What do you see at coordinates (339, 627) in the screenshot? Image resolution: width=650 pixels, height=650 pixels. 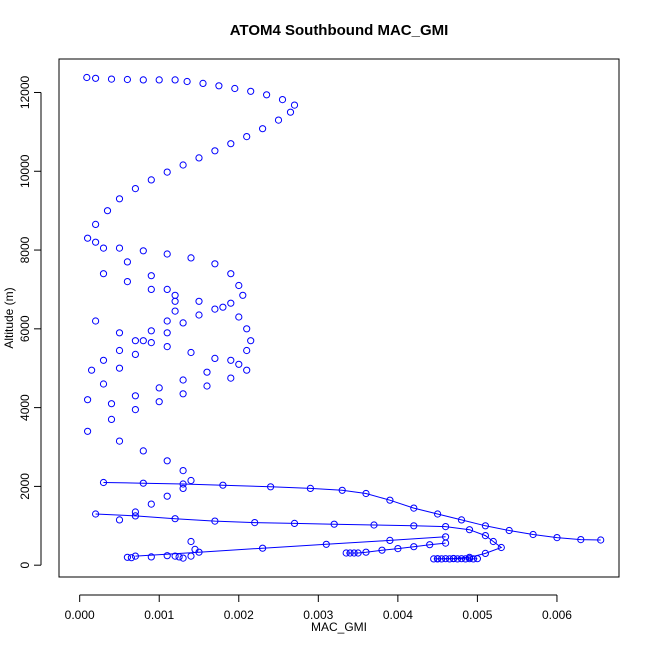 I see `x-axis-label: MAC_GMI` at bounding box center [339, 627].